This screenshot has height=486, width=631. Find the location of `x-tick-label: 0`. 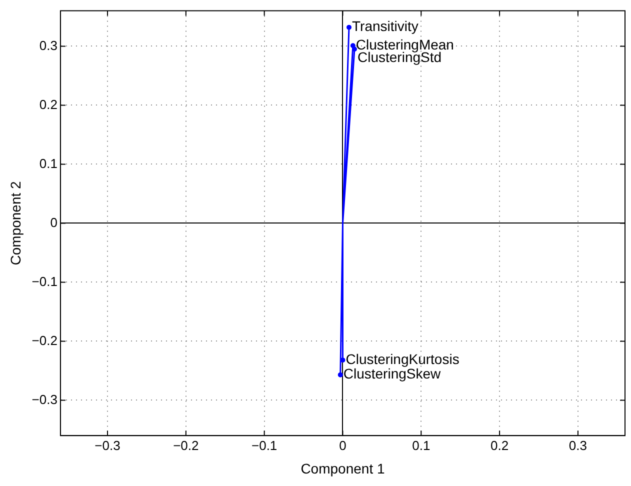

x-tick-label: 0 is located at coordinates (342, 445).